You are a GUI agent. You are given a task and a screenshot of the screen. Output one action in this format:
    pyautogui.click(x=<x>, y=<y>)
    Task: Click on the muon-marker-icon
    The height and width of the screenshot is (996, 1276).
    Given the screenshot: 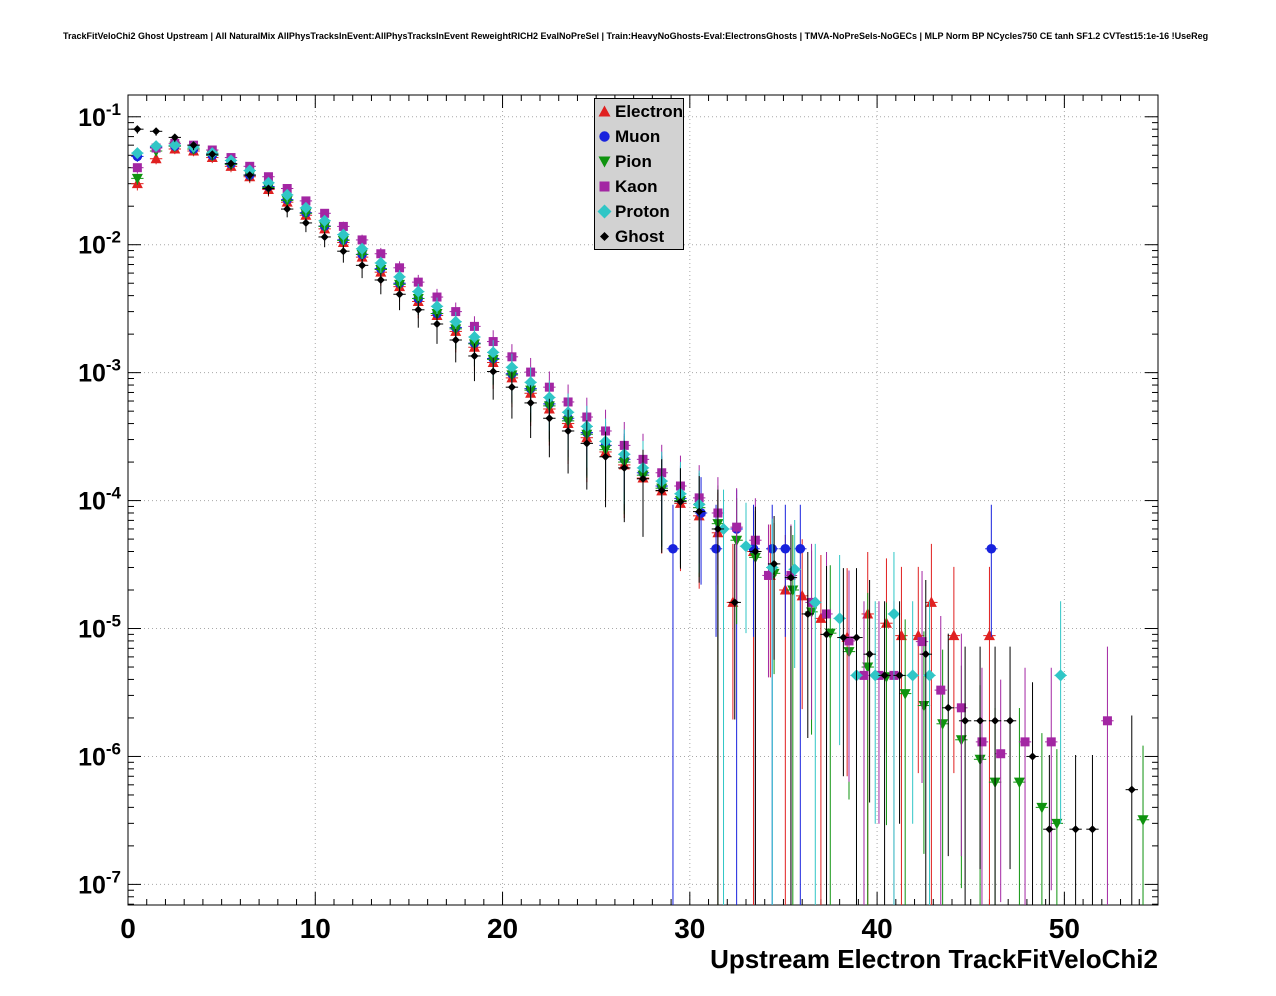 What is the action you would take?
    pyautogui.click(x=604, y=136)
    